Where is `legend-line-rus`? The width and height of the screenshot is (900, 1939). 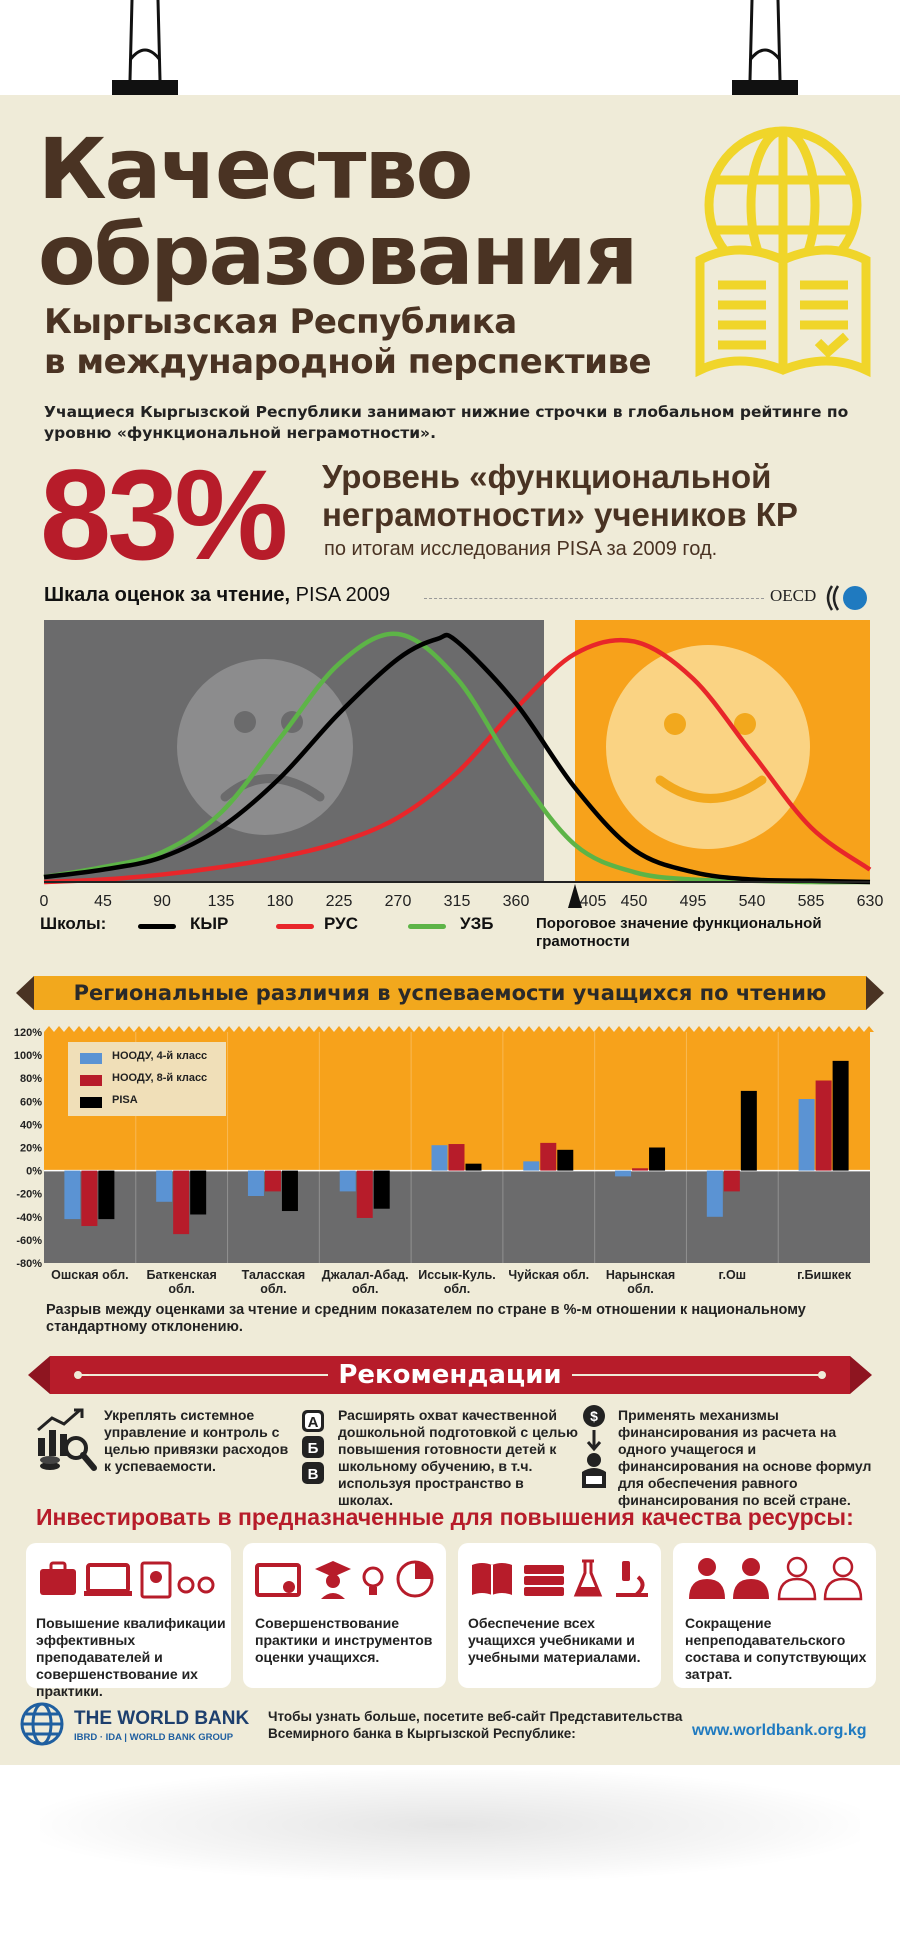 legend-line-rus is located at coordinates (295, 926).